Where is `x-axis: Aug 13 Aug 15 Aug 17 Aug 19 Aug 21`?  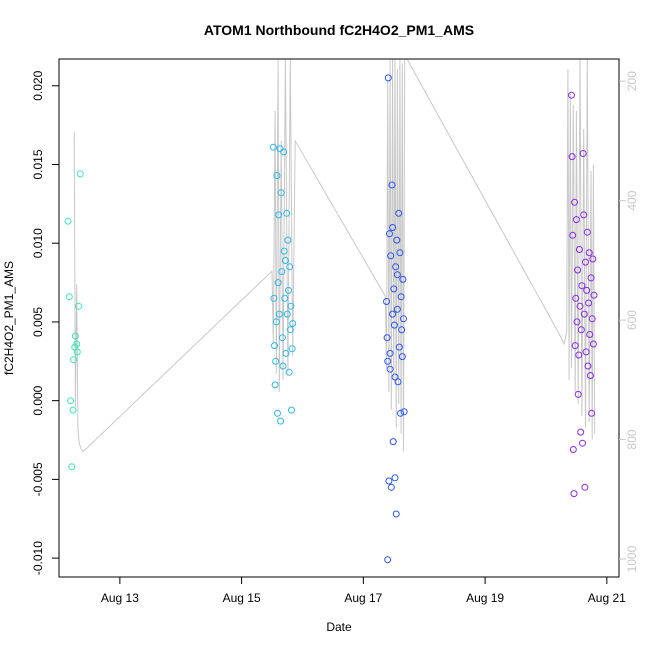 x-axis: Aug 13 Aug 15 Aug 17 Aug 19 Aug 21 is located at coordinates (363, 591).